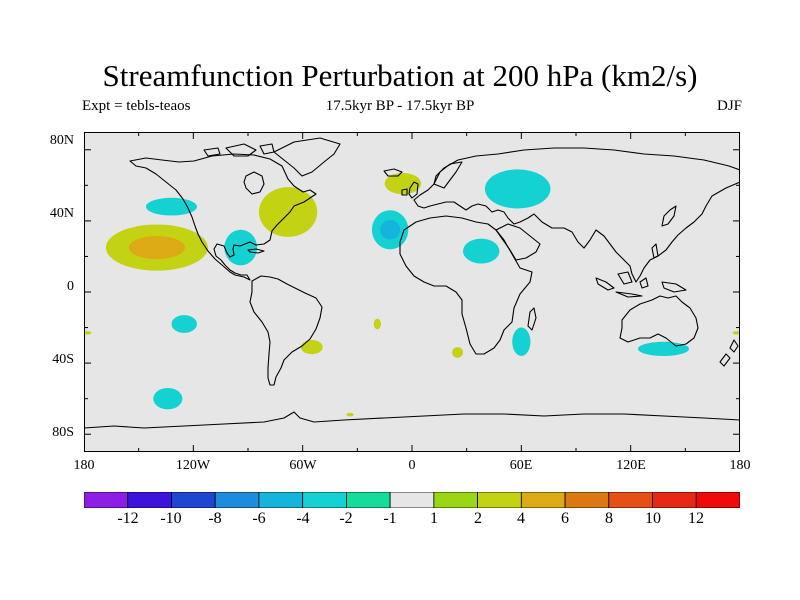  Describe the element at coordinates (518, 242) in the screenshot. I see `coastline-arabia` at that location.